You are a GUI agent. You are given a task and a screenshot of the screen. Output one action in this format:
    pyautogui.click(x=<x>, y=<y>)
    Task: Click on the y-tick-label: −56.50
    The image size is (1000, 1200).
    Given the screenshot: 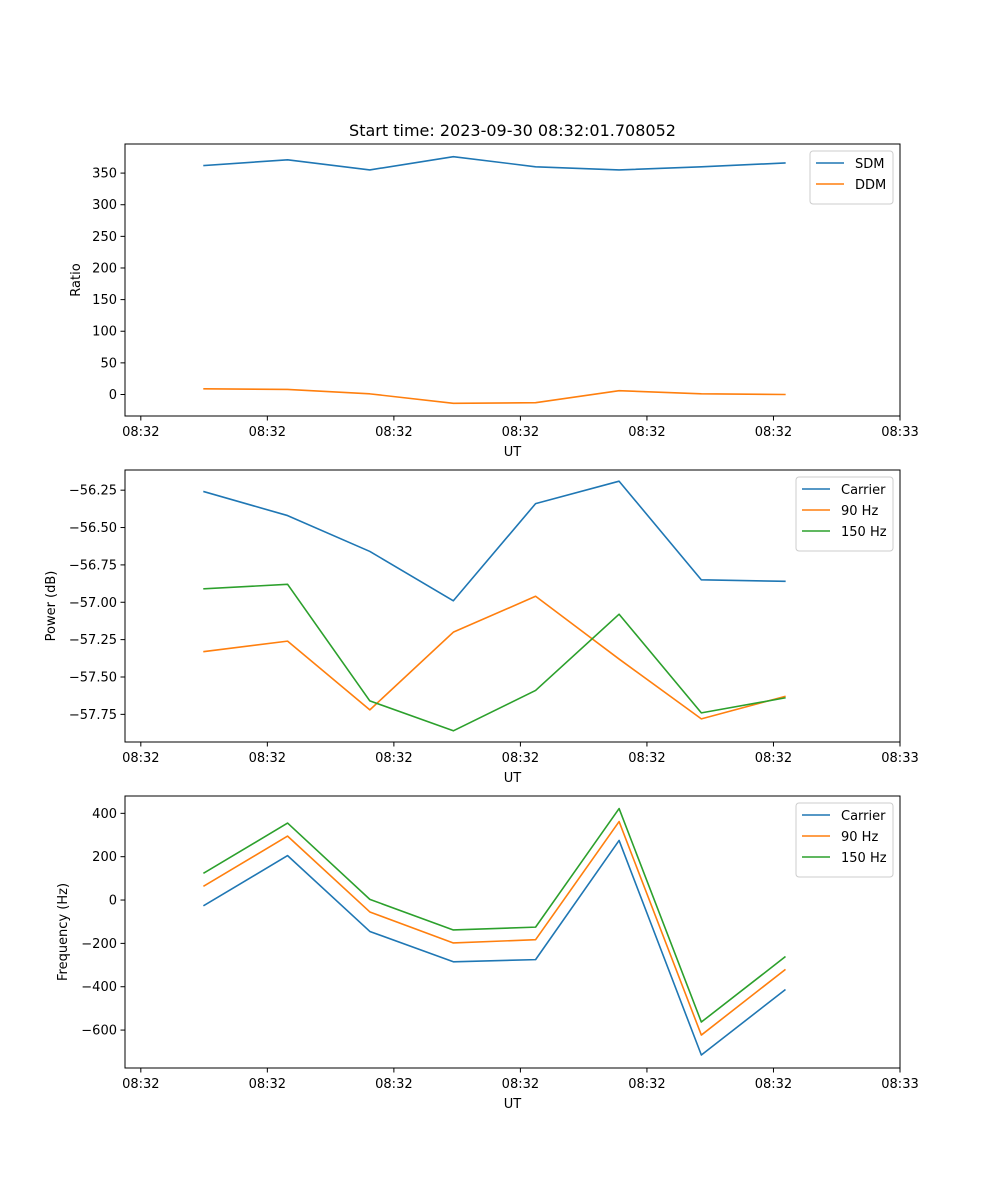 What is the action you would take?
    pyautogui.click(x=93, y=528)
    